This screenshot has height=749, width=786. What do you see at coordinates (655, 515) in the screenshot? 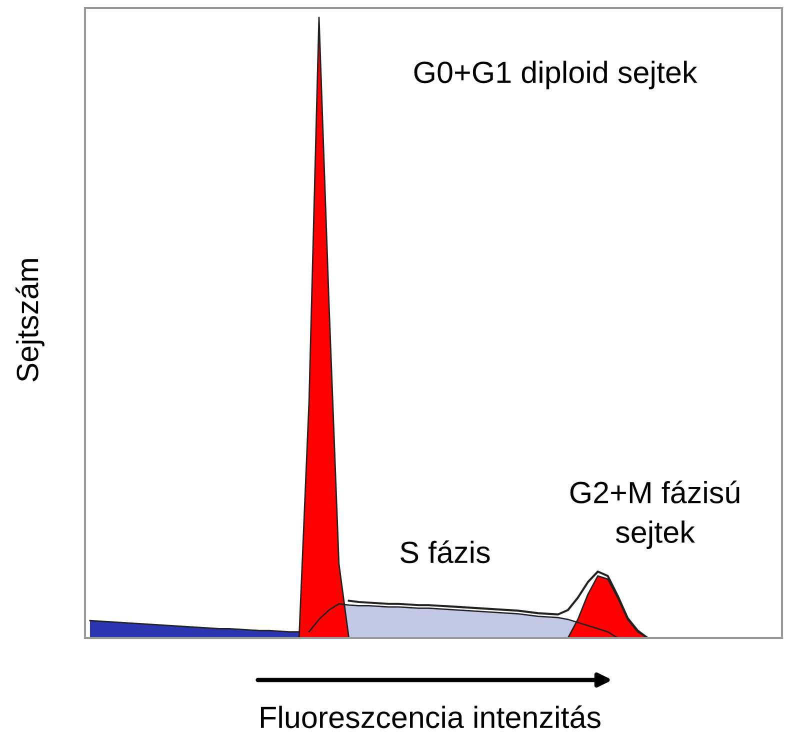
I see `annotation: G2+M fázisú sejtek` at bounding box center [655, 515].